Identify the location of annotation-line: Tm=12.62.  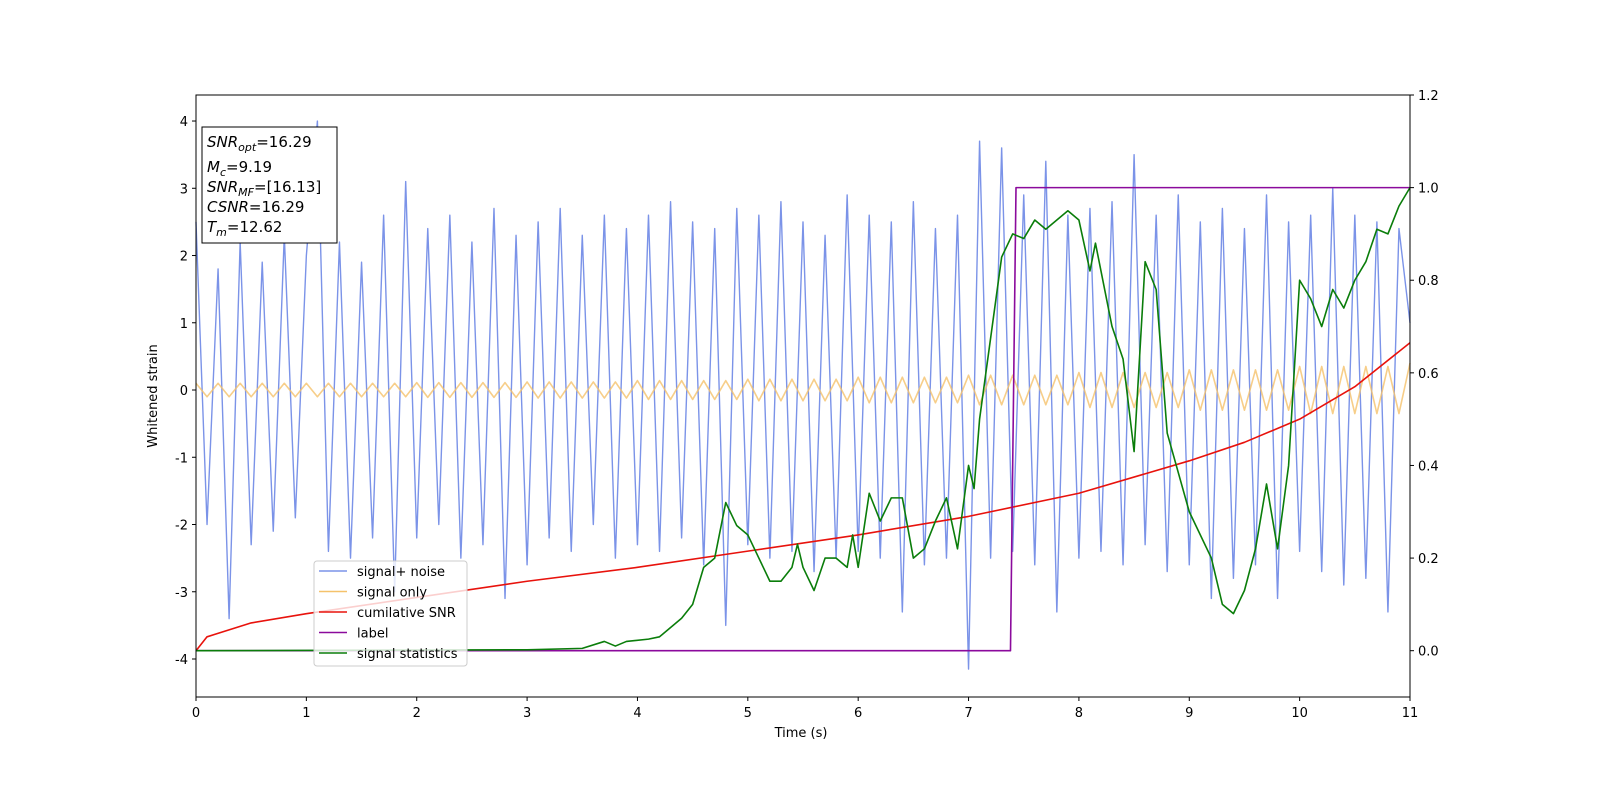
(244, 228).